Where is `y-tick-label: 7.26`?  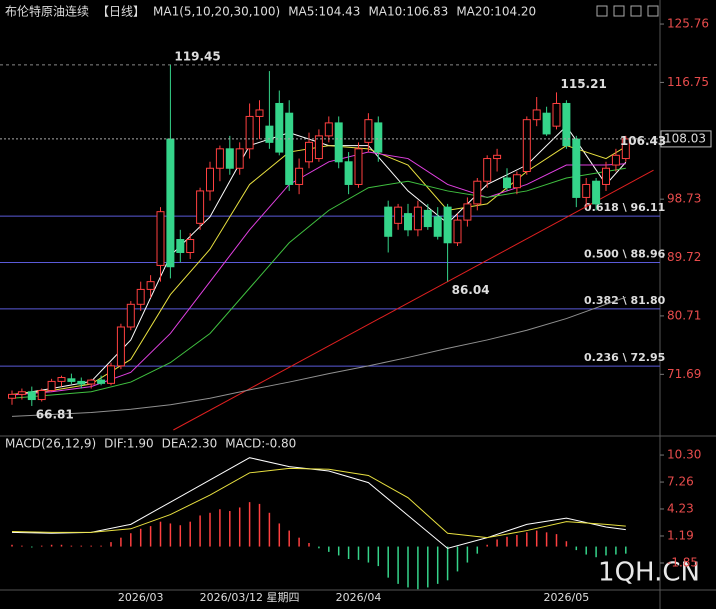 y-tick-label: 7.26 is located at coordinates (680, 482).